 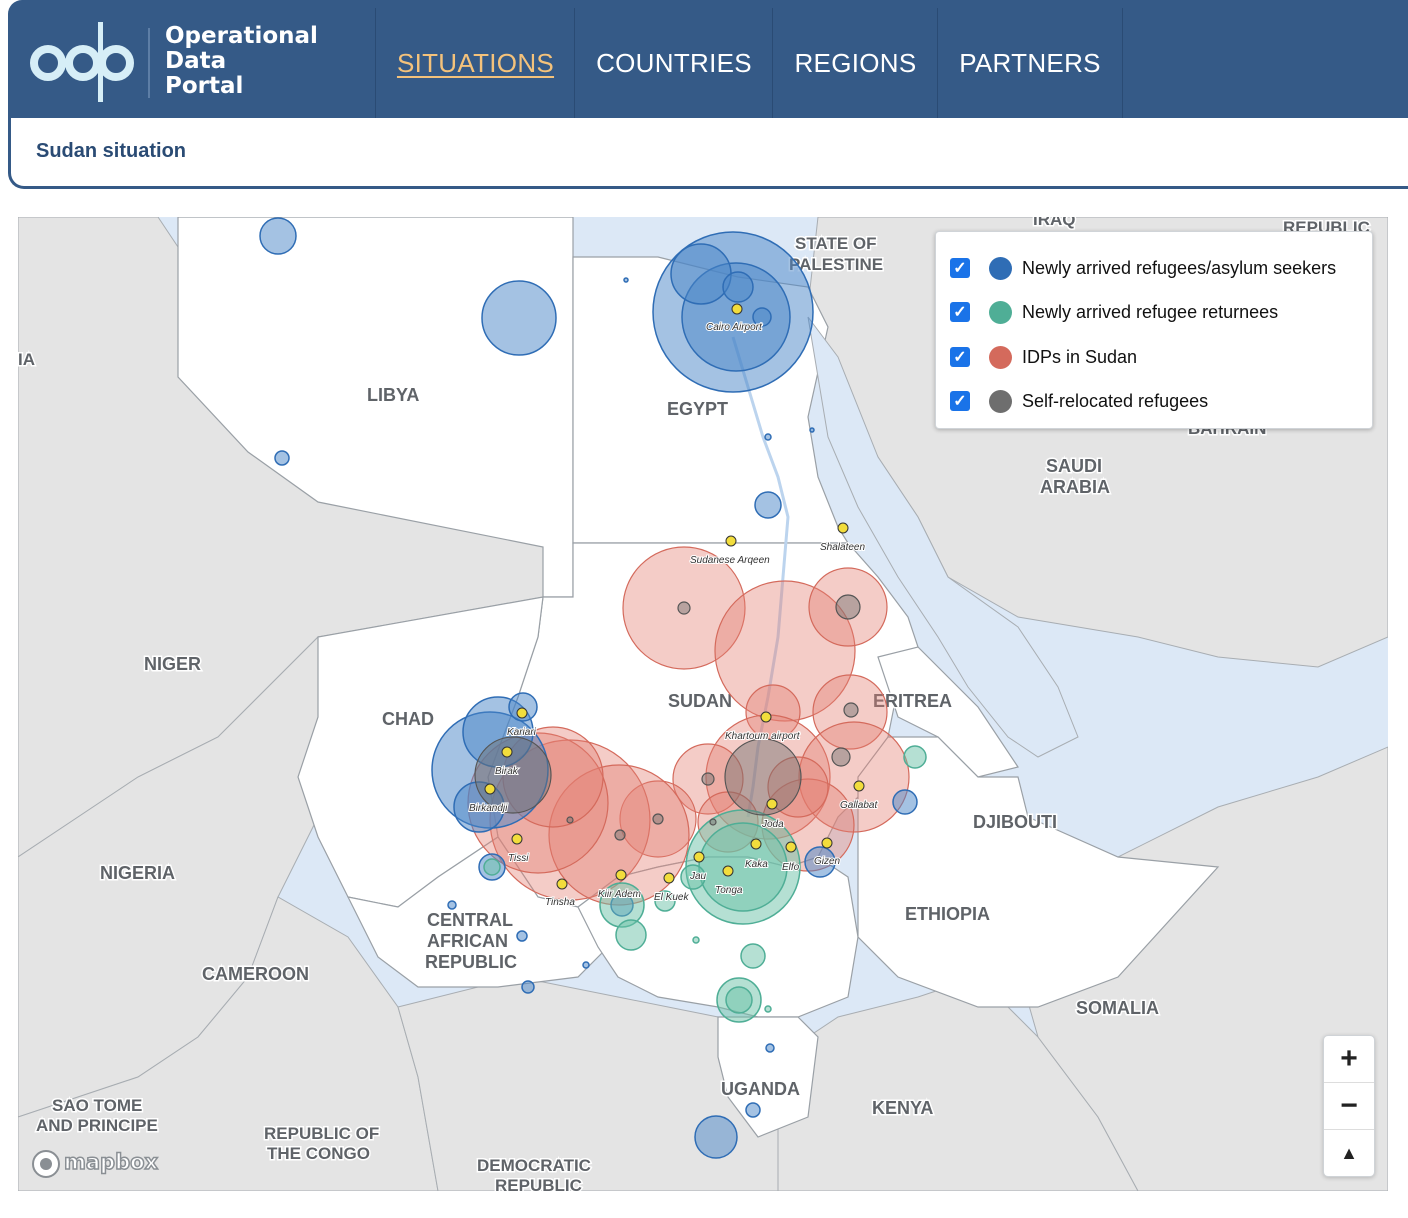 I want to click on zoom-controls: + − ▲, so click(x=1349, y=1106).